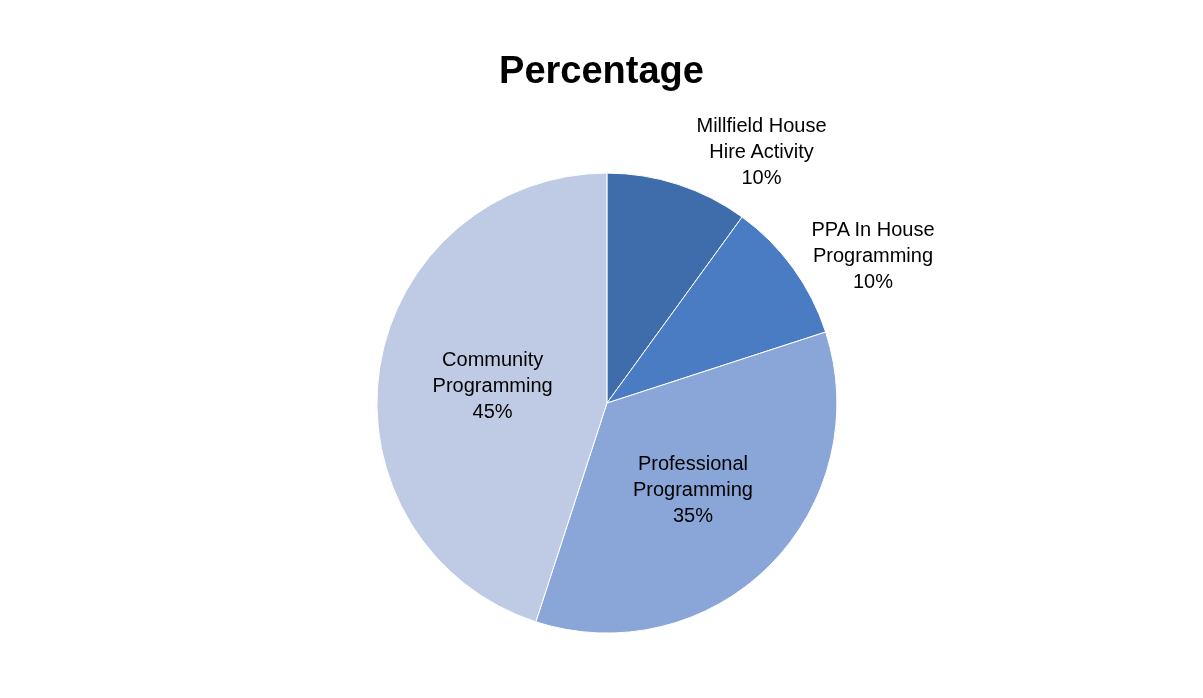  Describe the element at coordinates (601, 70) in the screenshot. I see `chart-title: Percentage` at that location.